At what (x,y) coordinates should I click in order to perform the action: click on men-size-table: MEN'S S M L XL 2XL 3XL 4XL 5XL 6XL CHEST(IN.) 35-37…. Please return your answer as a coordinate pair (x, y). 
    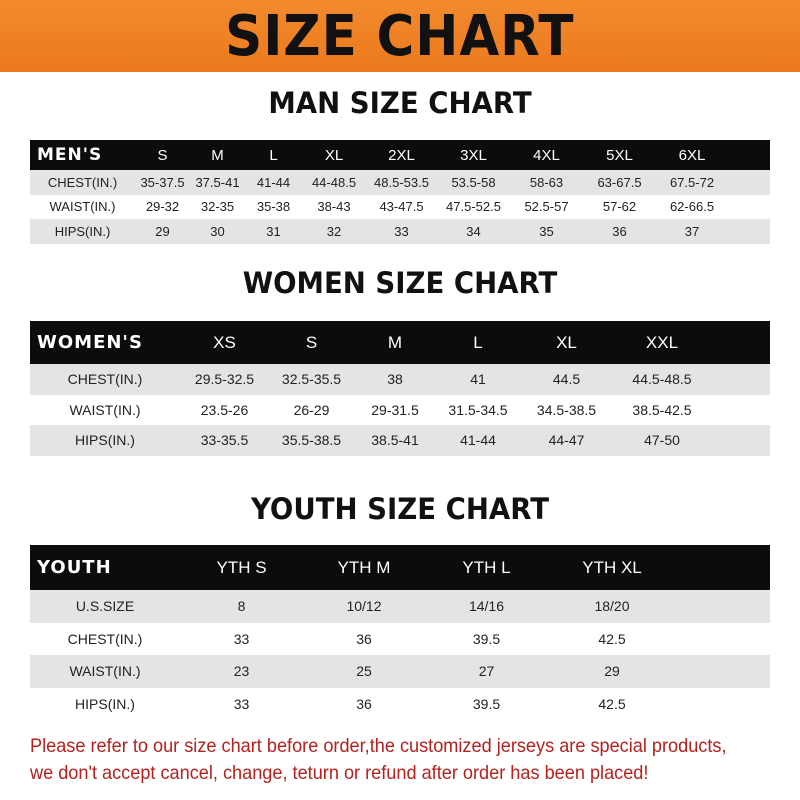
    Looking at the image, I should click on (400, 192).